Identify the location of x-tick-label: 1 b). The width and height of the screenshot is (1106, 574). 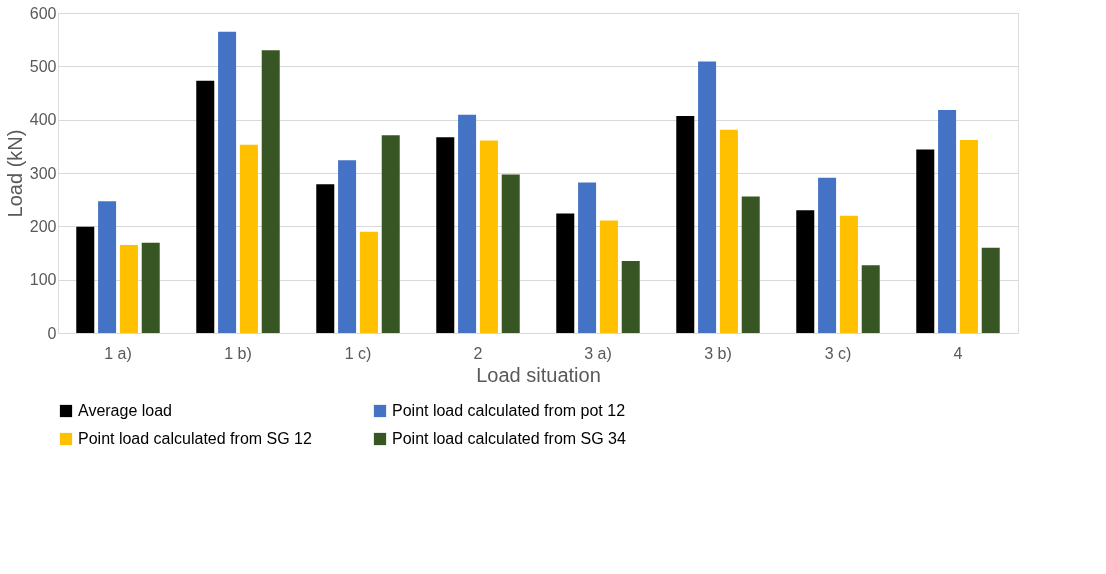
(238, 353).